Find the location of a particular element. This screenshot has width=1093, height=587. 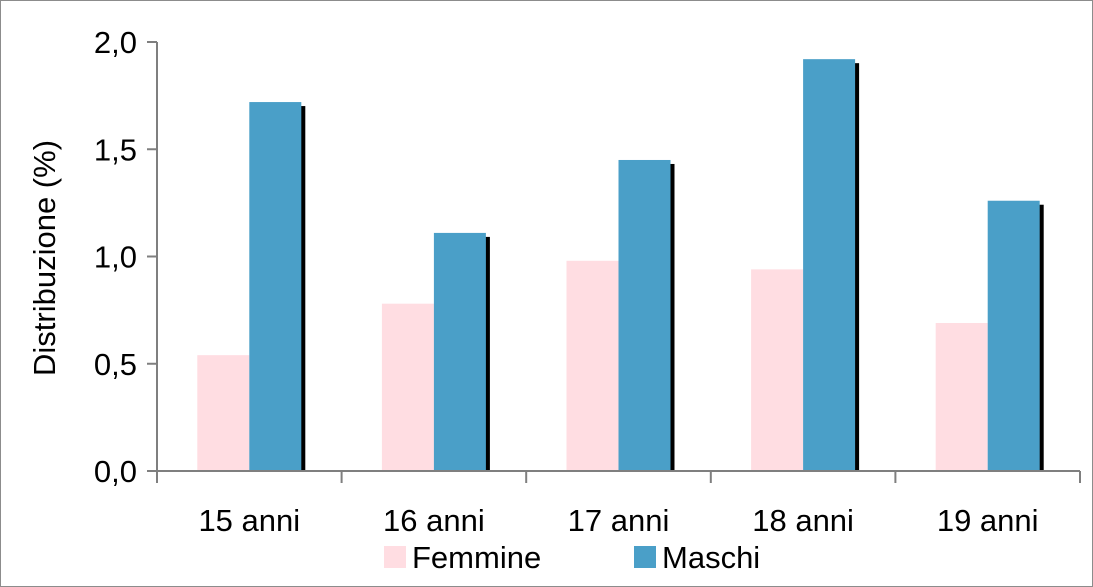

y-axis-label: Distribuzione (%) is located at coordinates (44, 258).